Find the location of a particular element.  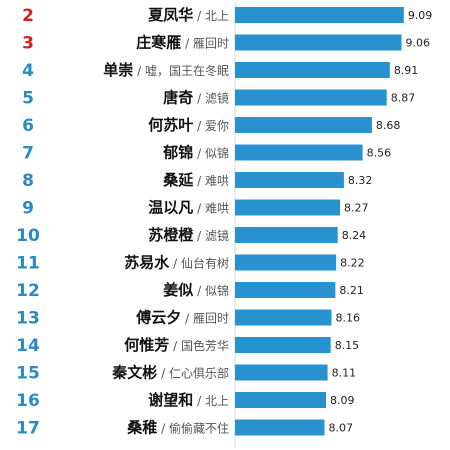

category-label: 桑稚 / 偷偷藏不住 is located at coordinates (178, 428).